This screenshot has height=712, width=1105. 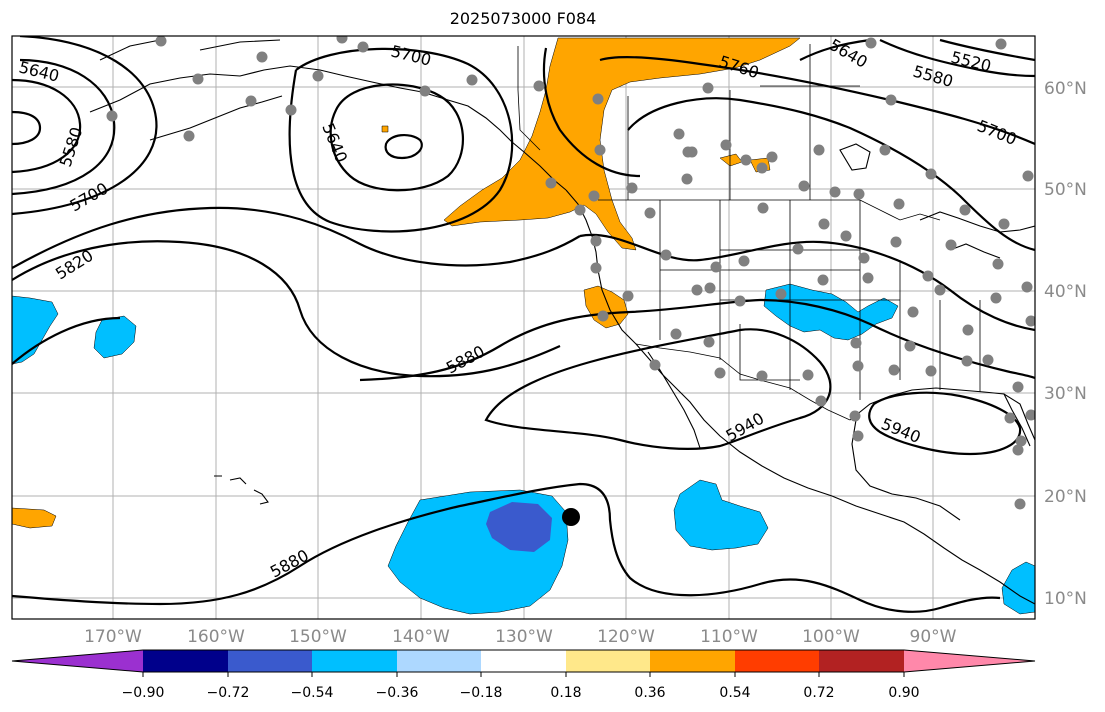 What do you see at coordinates (519, 527) in the screenshot?
I see `strong-negative-anomaly-core` at bounding box center [519, 527].